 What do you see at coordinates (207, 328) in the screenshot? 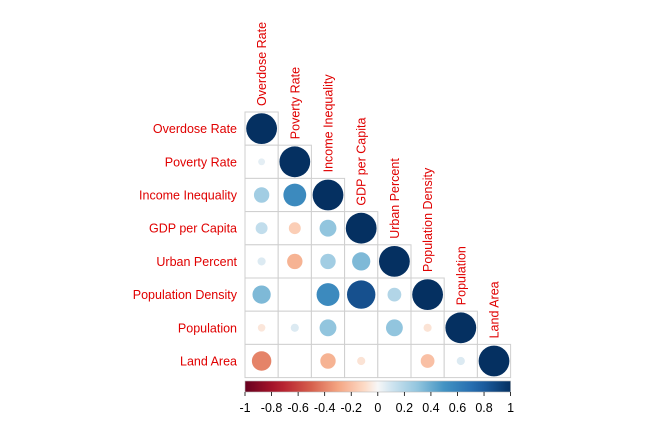
I see `row-label: Population` at bounding box center [207, 328].